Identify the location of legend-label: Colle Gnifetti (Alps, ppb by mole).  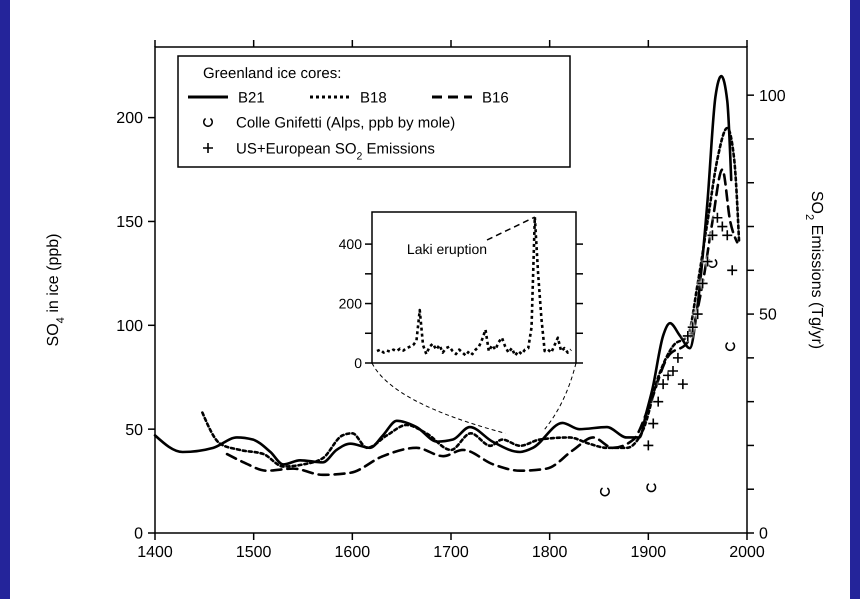
(346, 123).